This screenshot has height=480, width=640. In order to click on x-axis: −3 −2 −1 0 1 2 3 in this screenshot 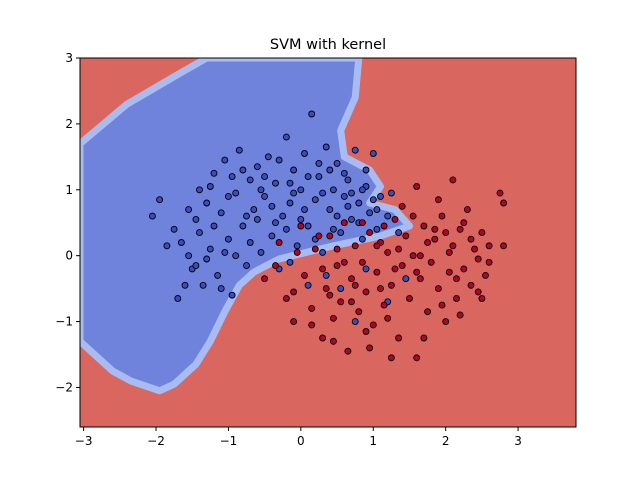, I will do `click(298, 437)`.